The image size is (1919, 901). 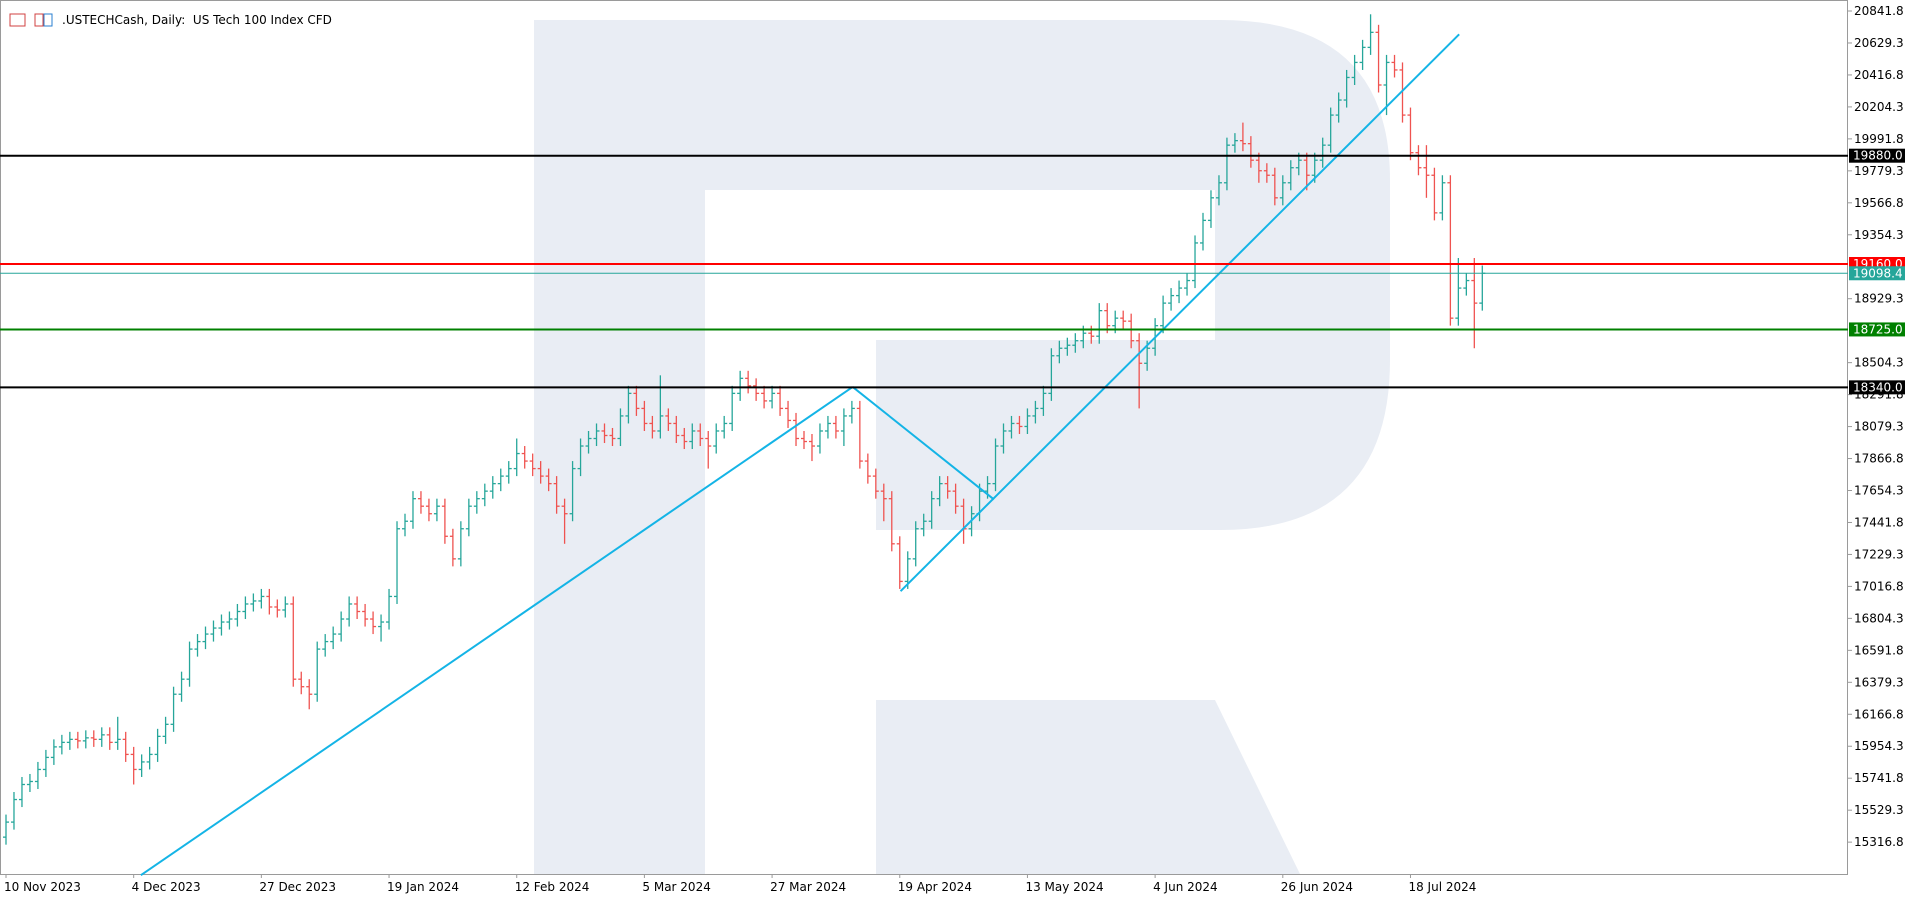 What do you see at coordinates (808, 887) in the screenshot?
I see `x-tick-label: 27 Mar 2024` at bounding box center [808, 887].